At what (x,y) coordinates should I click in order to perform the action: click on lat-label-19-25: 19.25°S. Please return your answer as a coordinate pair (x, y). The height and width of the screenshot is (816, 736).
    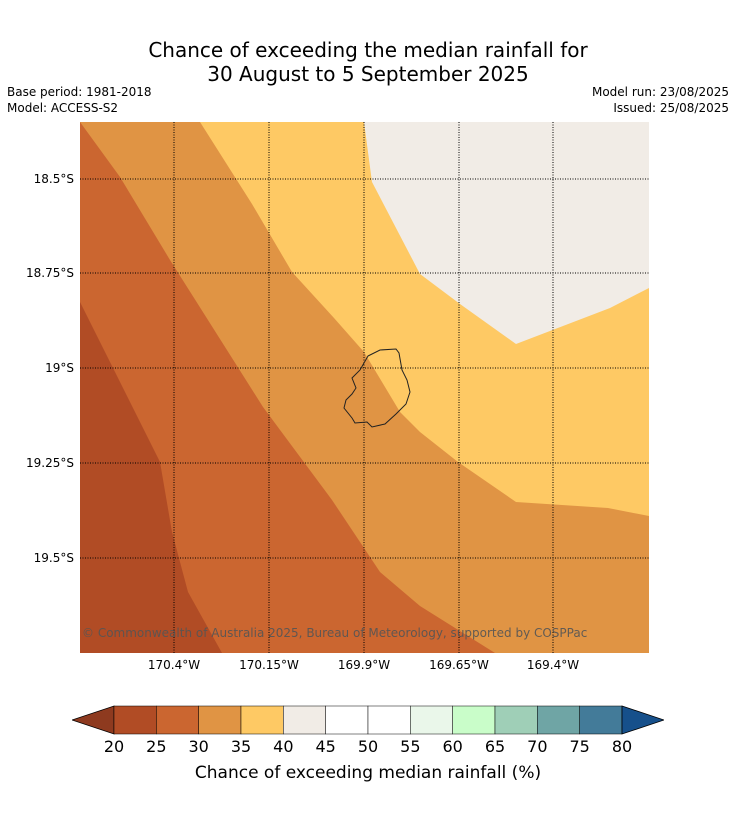
    Looking at the image, I should click on (50, 463).